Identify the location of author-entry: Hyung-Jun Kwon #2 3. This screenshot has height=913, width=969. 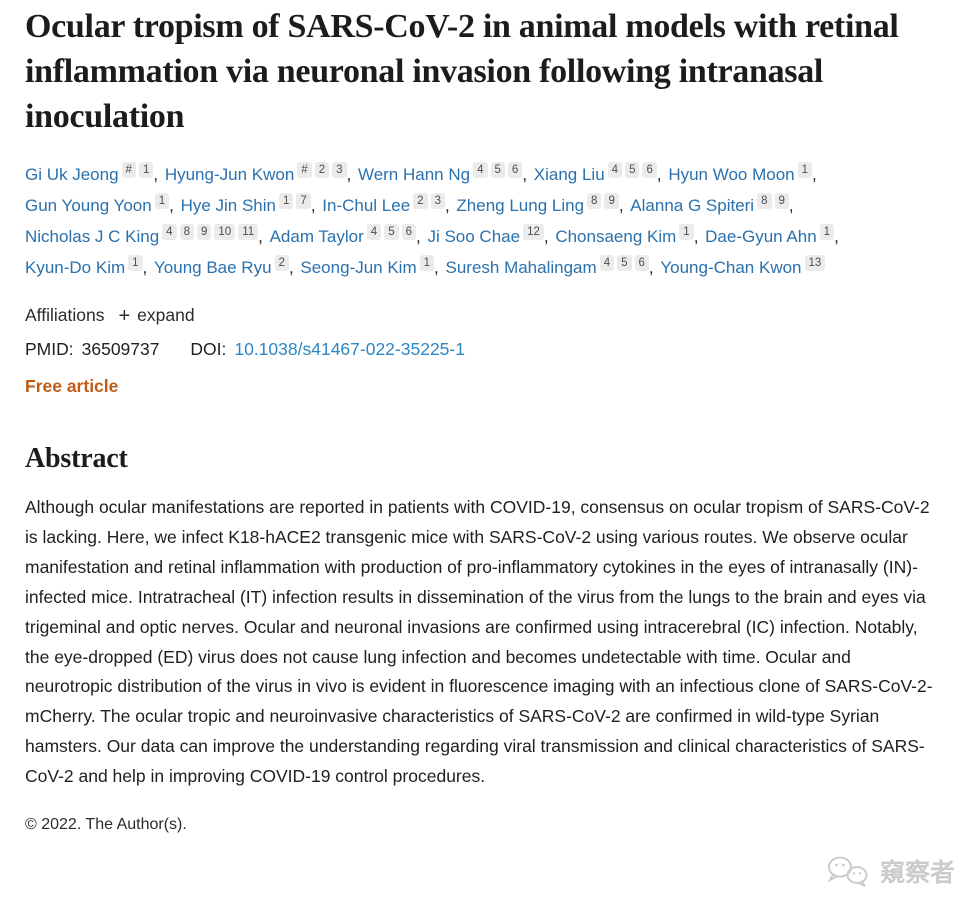
(255, 173).